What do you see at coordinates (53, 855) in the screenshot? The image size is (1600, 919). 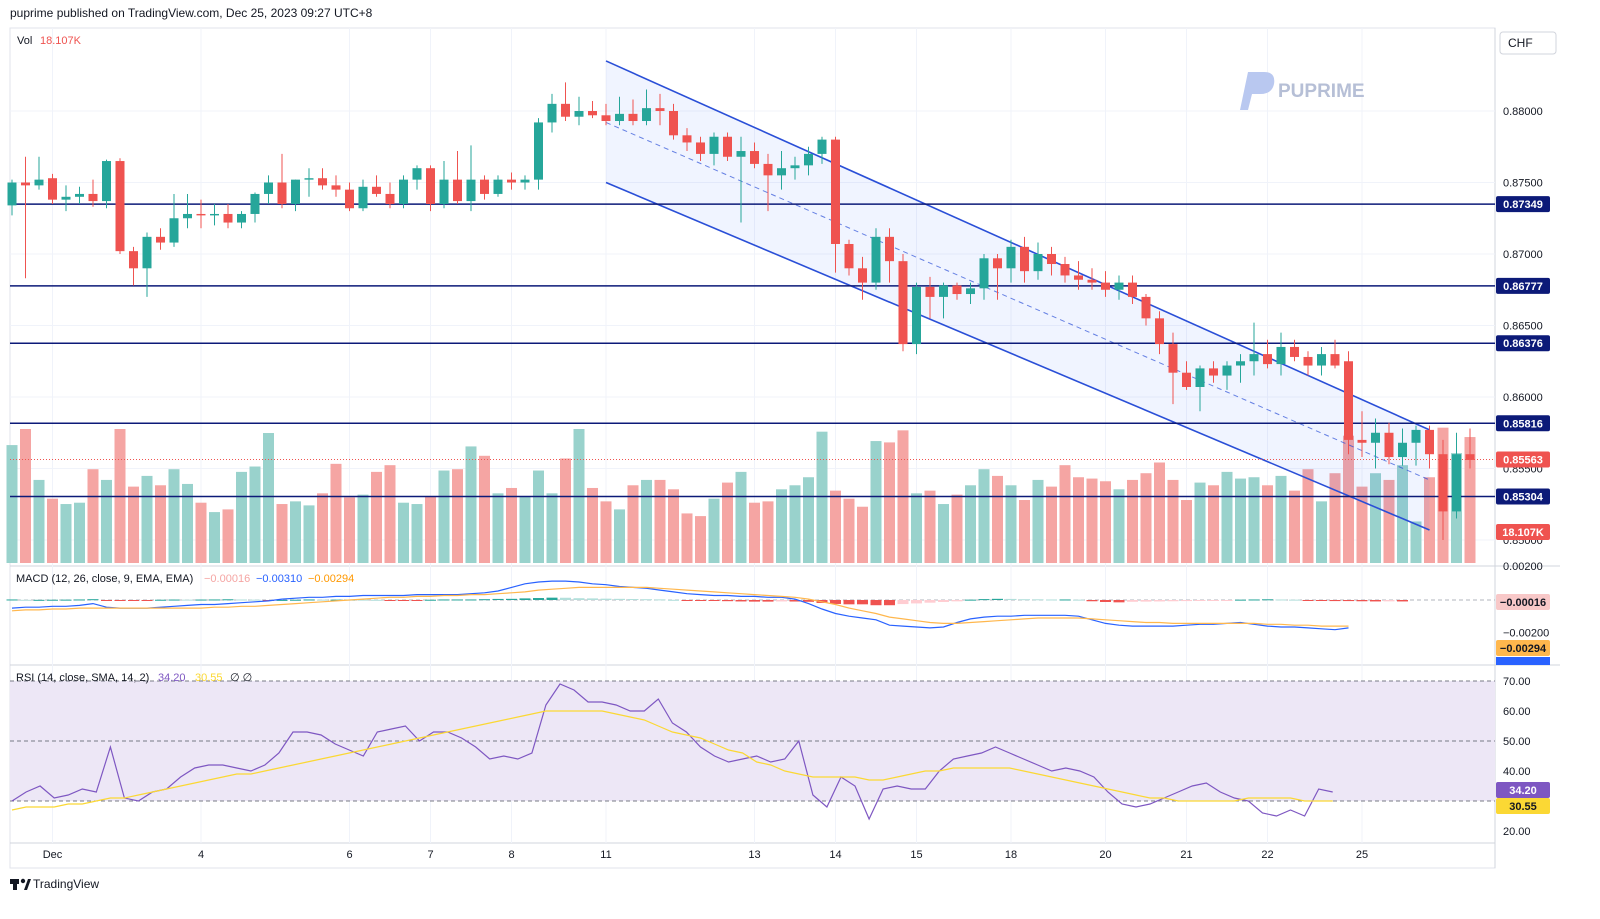 I see `time-tick-label: Dec` at bounding box center [53, 855].